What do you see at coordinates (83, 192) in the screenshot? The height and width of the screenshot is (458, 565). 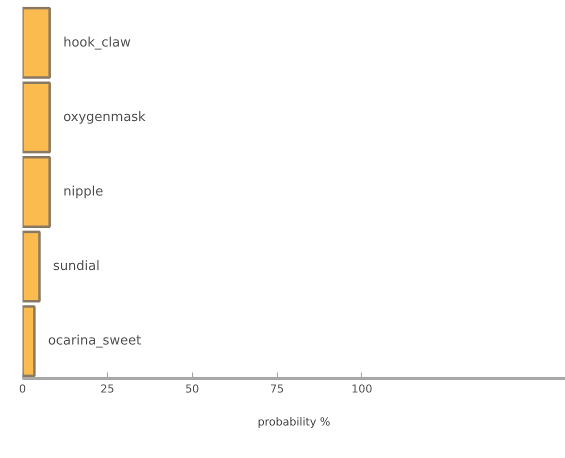 I see `y-tick-label: nipple` at bounding box center [83, 192].